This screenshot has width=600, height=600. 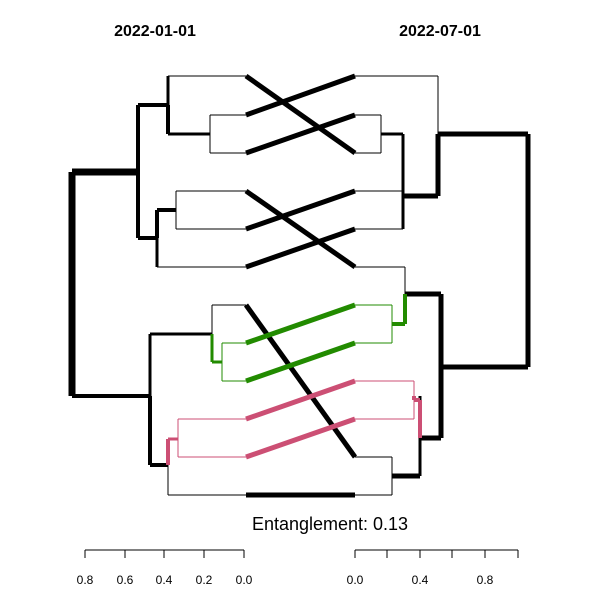 I want to click on right-axis-tick-label: 0.0, so click(x=355, y=580).